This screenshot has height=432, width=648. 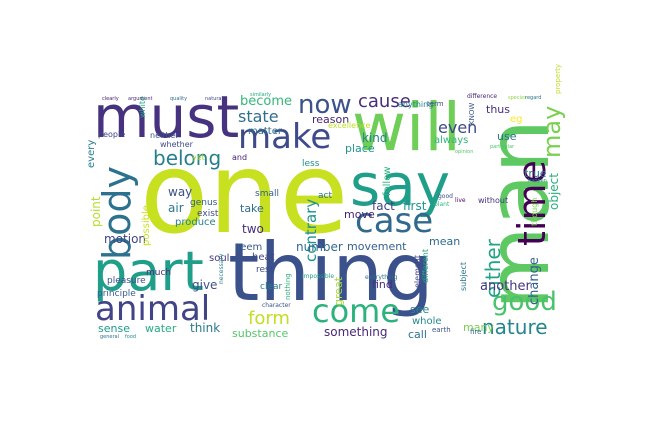 I want to click on cloud-word-73: exist, so click(x=208, y=214).